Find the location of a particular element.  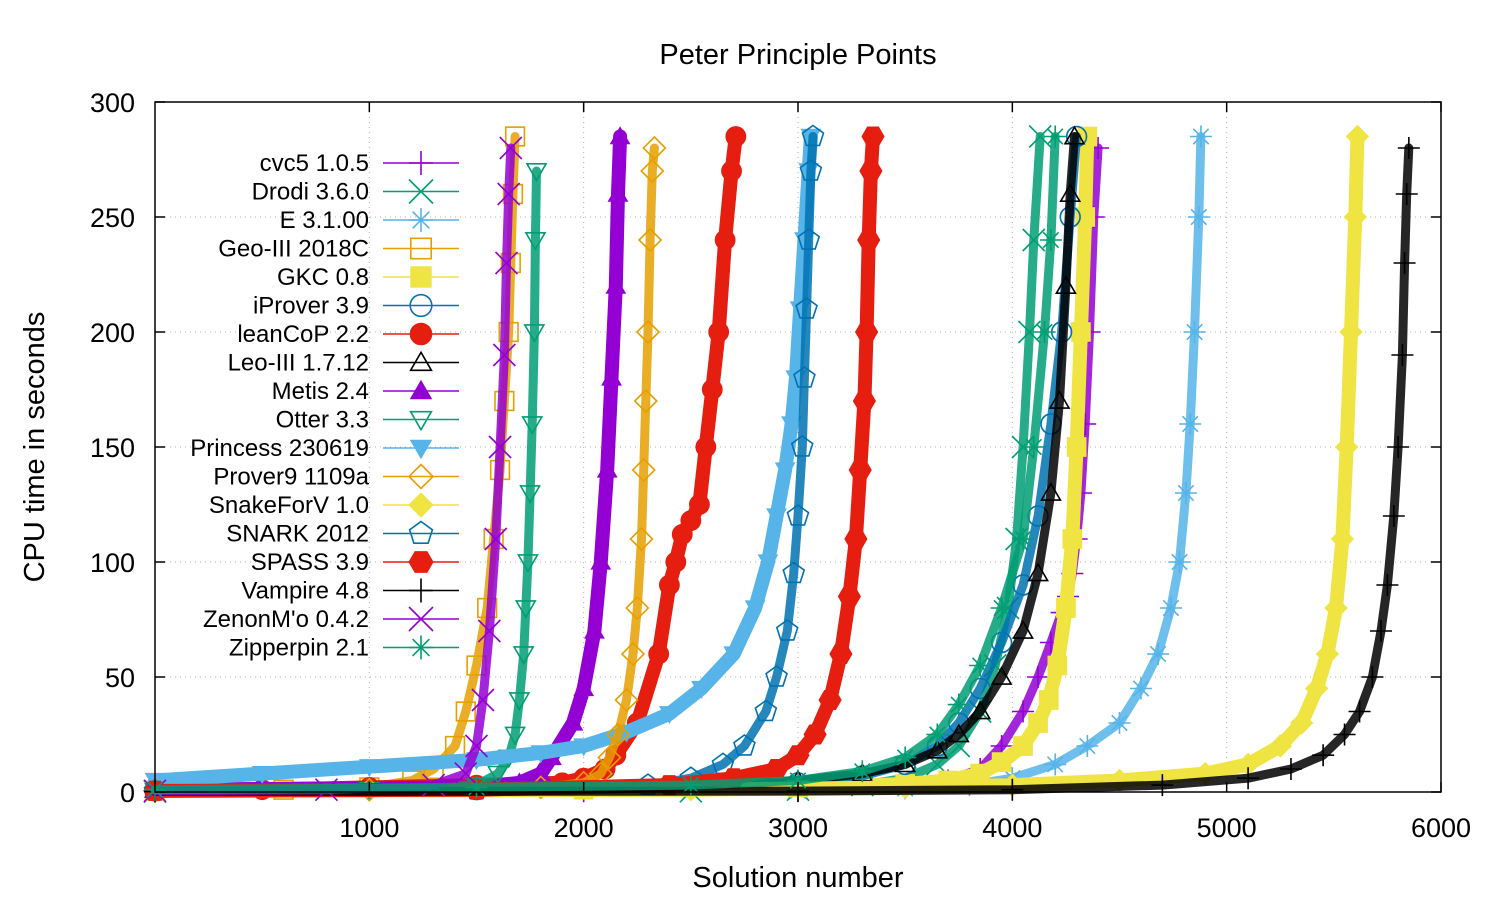

legend-label: SPASS 3.9 is located at coordinates (310, 562).